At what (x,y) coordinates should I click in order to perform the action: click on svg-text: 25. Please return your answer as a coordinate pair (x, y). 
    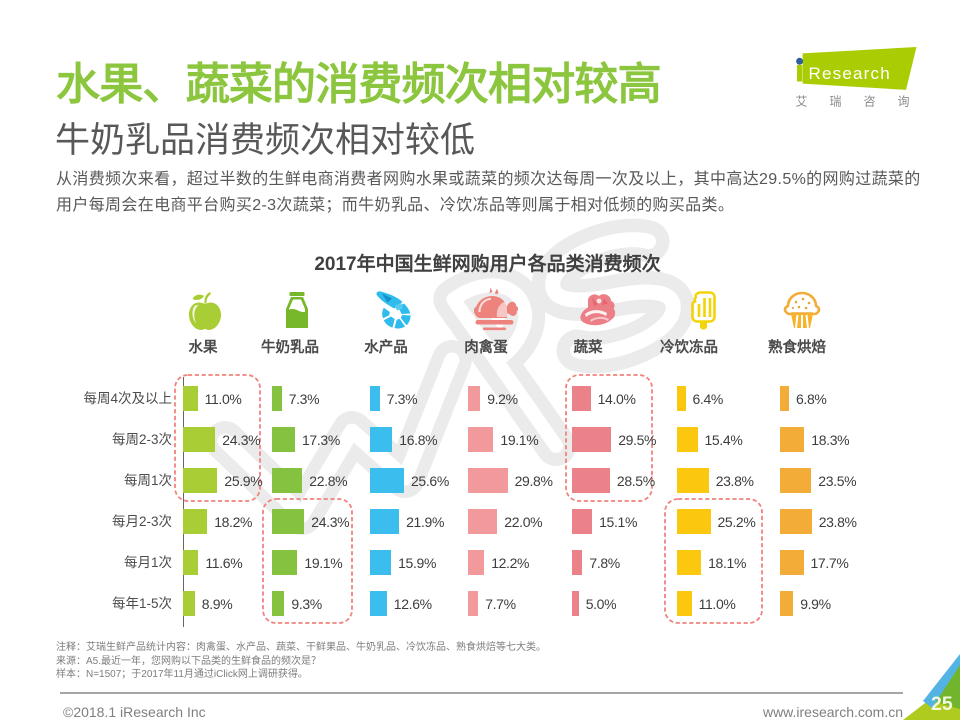
    Looking at the image, I should click on (942, 704).